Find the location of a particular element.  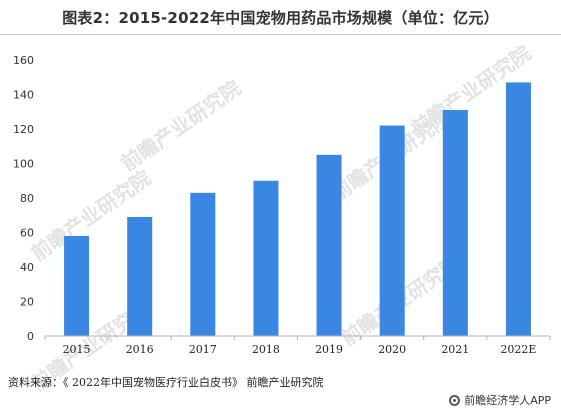

x-tick-label: 2016 is located at coordinates (140, 349).